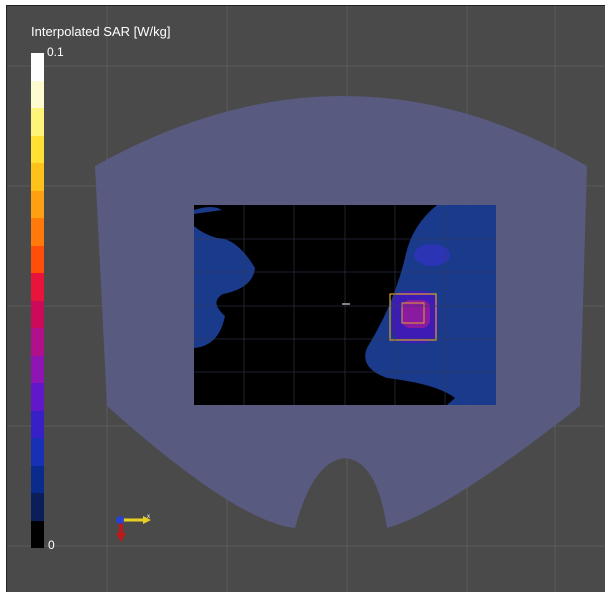 The height and width of the screenshot is (592, 608). Describe the element at coordinates (324, 305) in the screenshot. I see `low-field-region` at that location.